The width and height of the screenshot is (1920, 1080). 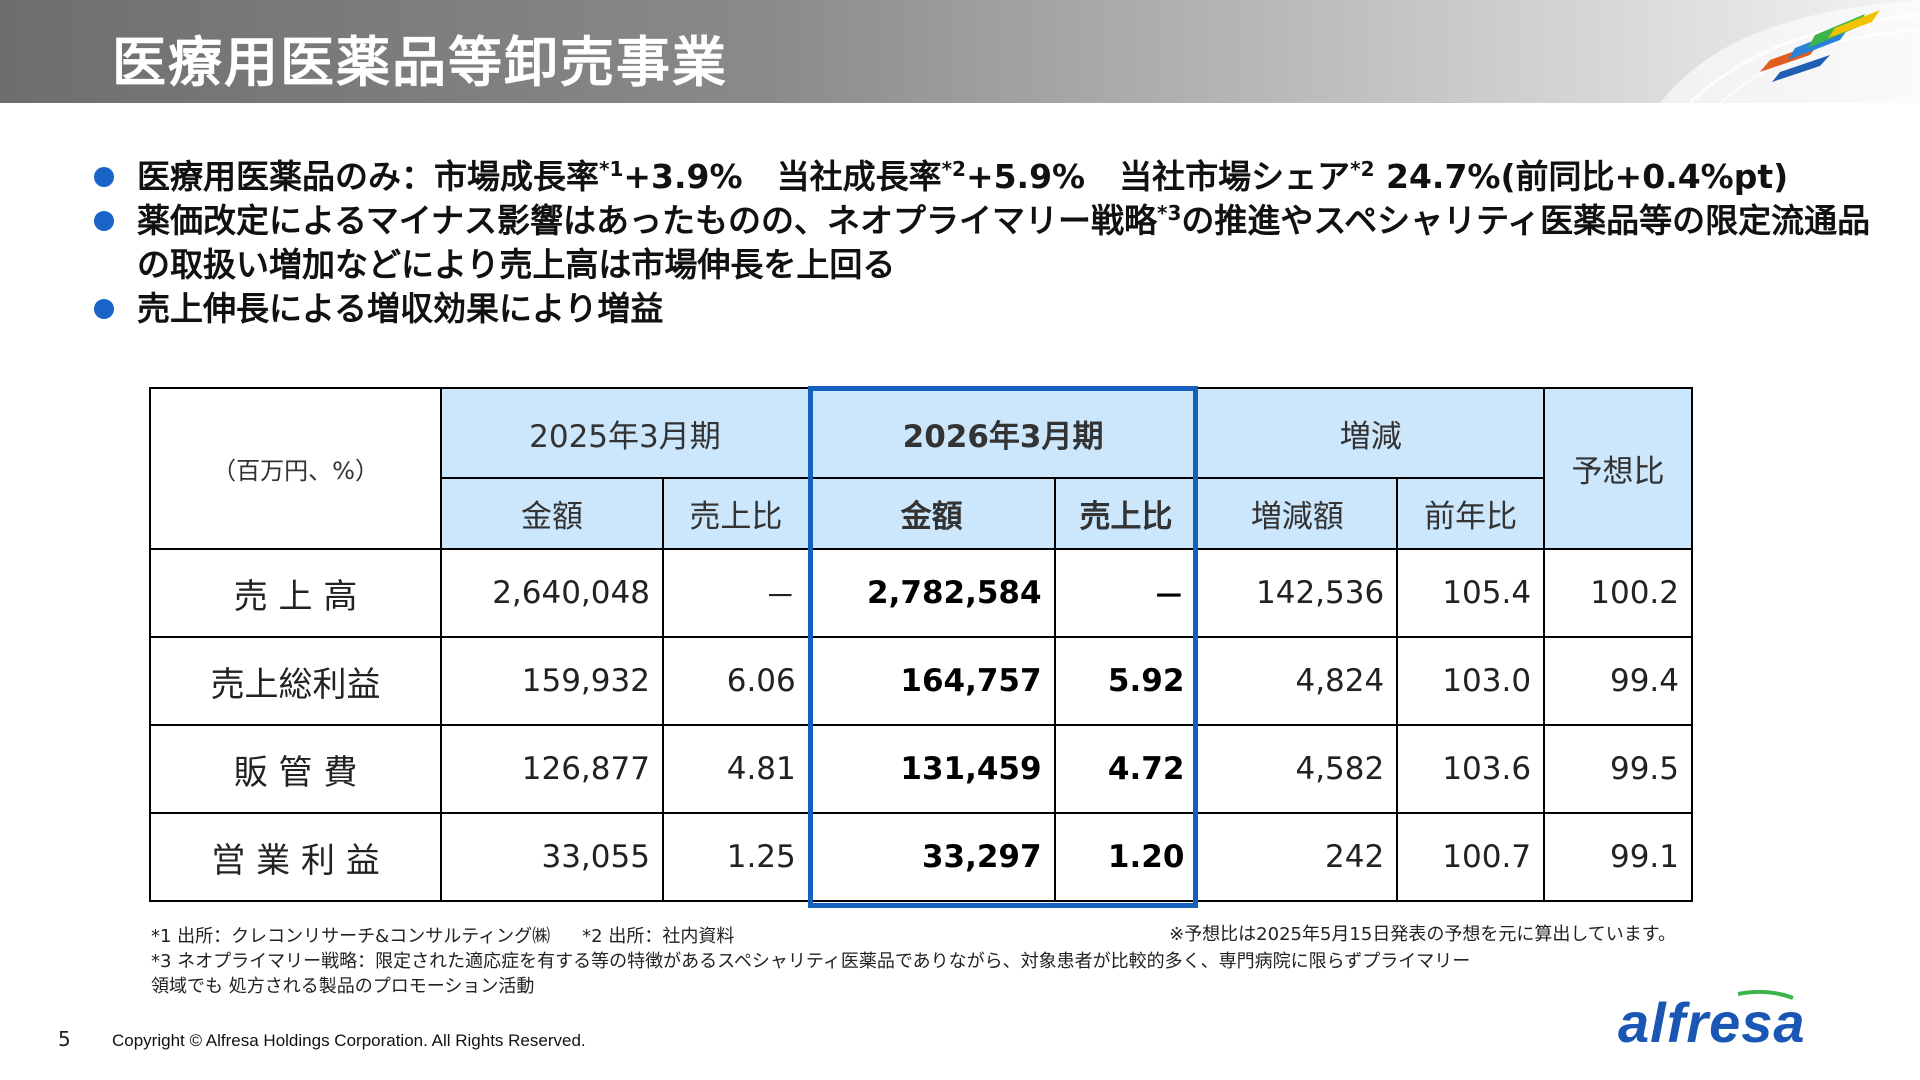 What do you see at coordinates (931, 681) in the screenshot?
I see `curr-amount-cell: 164,757` at bounding box center [931, 681].